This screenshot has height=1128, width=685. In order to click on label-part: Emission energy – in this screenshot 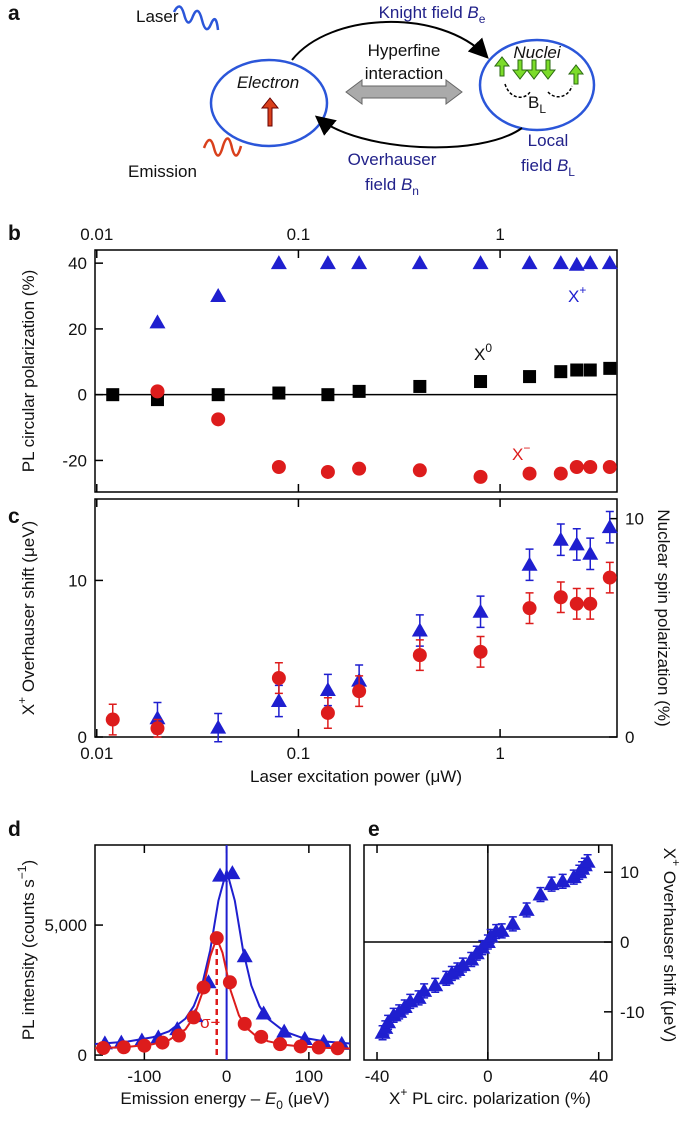, I will do `click(192, 1098)`.